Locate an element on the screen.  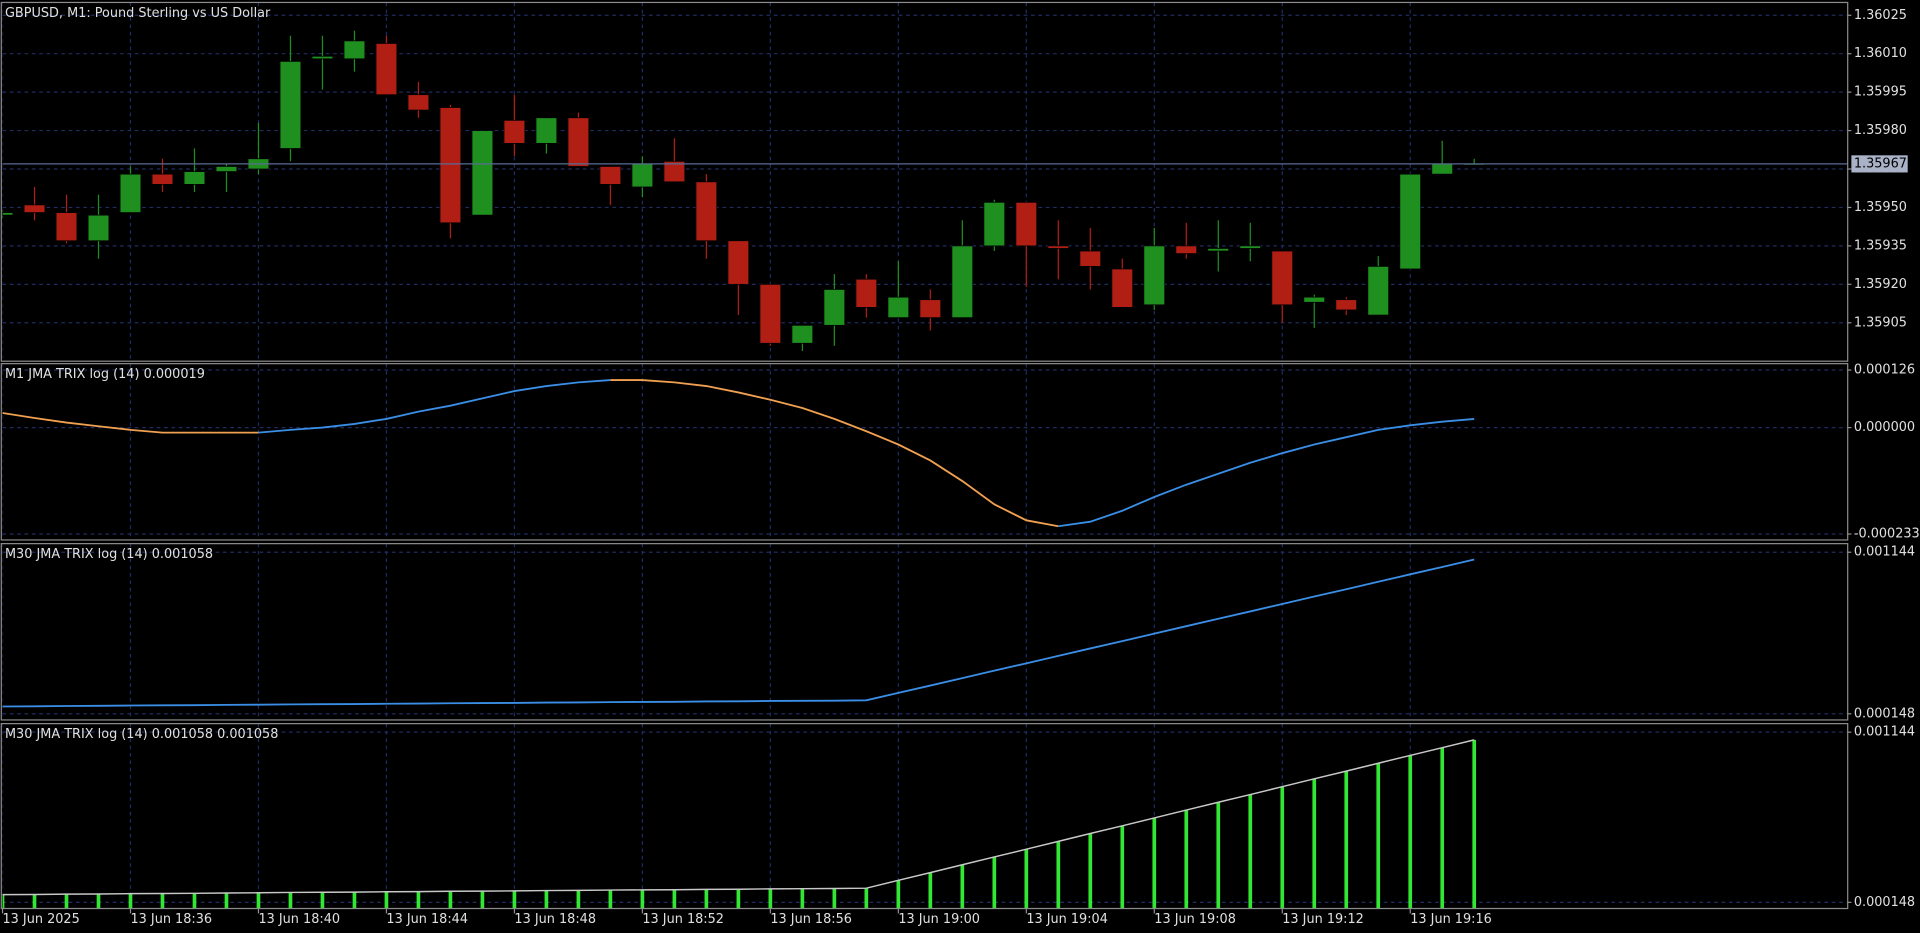
y-tick-label: 1.36010 is located at coordinates (1880, 53).